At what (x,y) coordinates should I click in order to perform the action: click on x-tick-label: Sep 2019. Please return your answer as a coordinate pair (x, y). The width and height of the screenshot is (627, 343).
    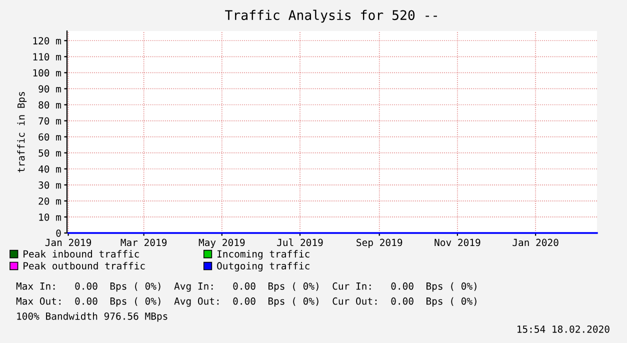
    Looking at the image, I should click on (379, 243).